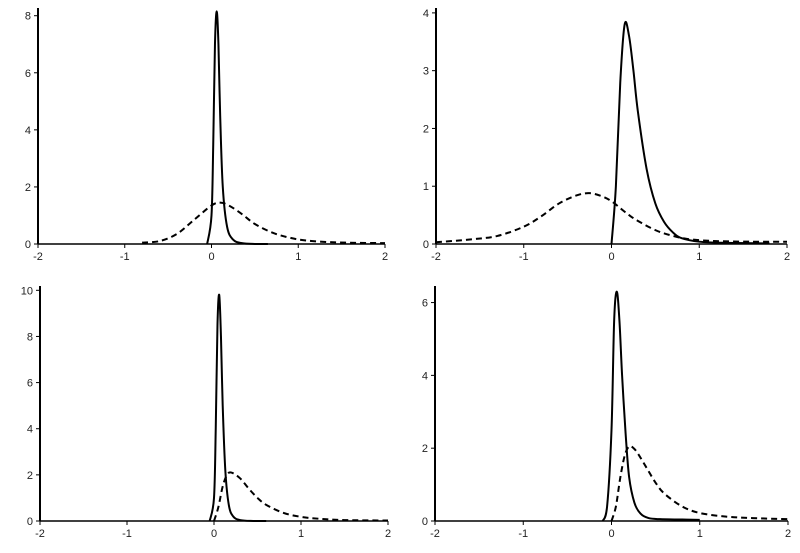  I want to click on y-tick-label: 10, so click(27, 291).